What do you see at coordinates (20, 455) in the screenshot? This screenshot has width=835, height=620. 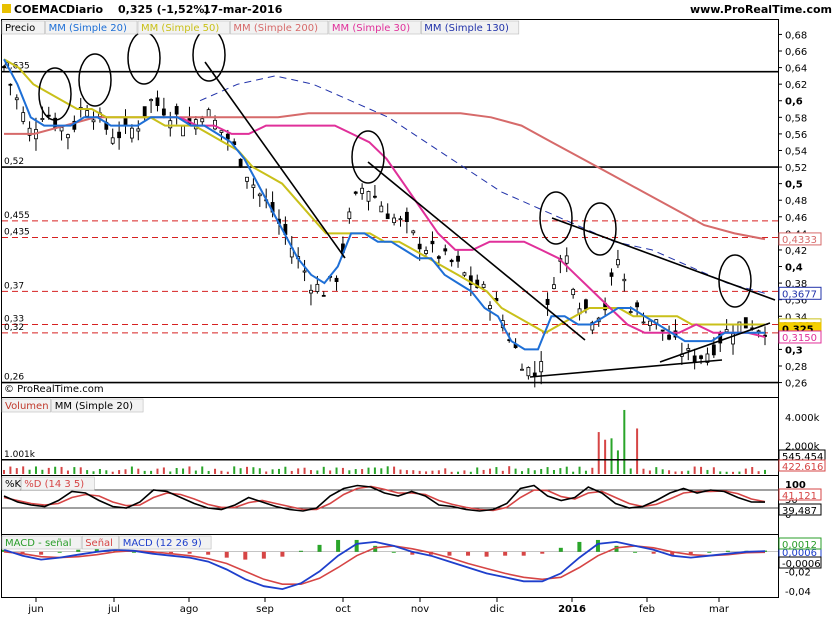 I see `volume-level-label: 1.001k` at bounding box center [20, 455].